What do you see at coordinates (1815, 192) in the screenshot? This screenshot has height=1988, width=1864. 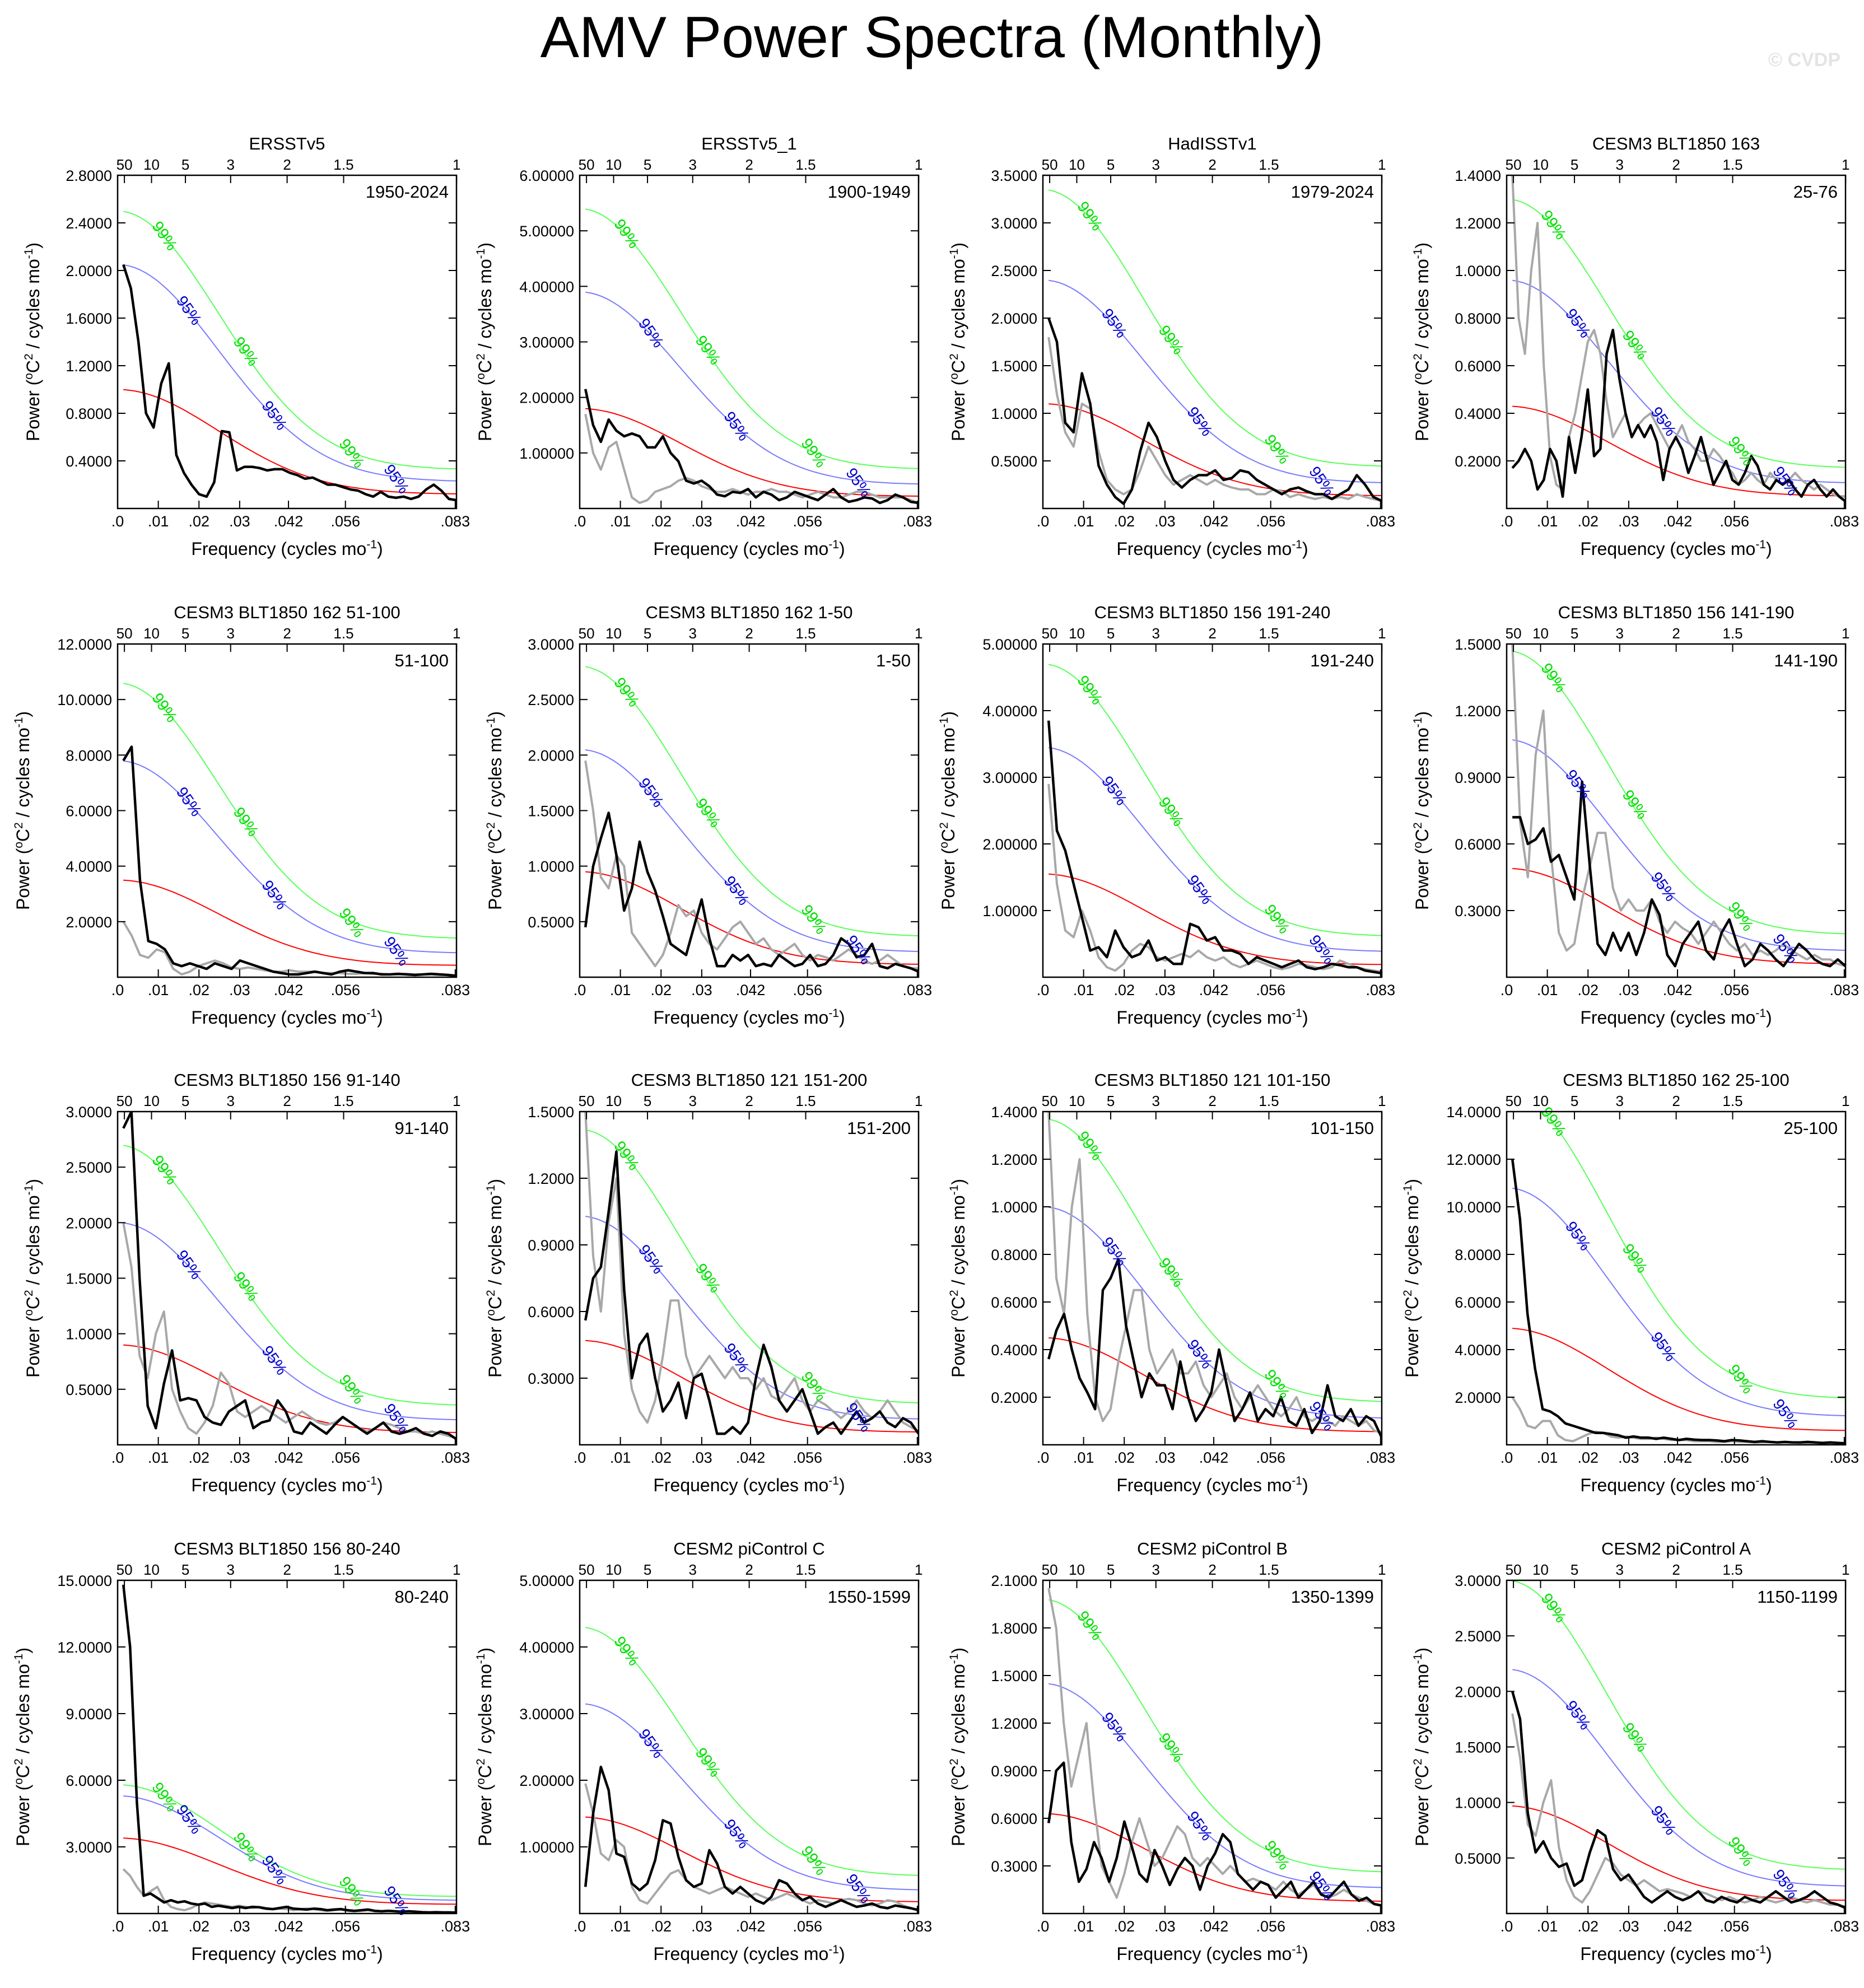 I see `period-years-label: 25-76` at bounding box center [1815, 192].